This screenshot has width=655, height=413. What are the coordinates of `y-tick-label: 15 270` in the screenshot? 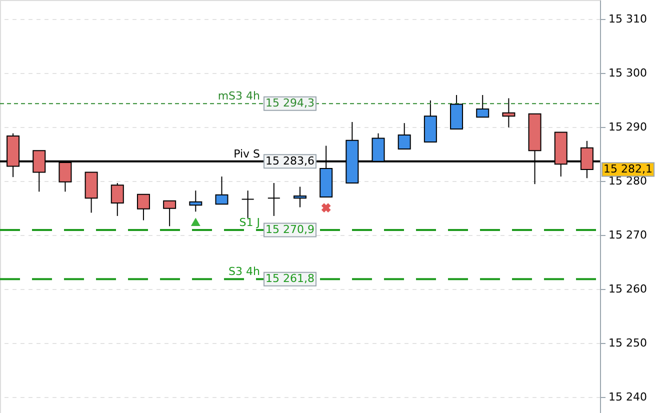 It's located at (627, 235).